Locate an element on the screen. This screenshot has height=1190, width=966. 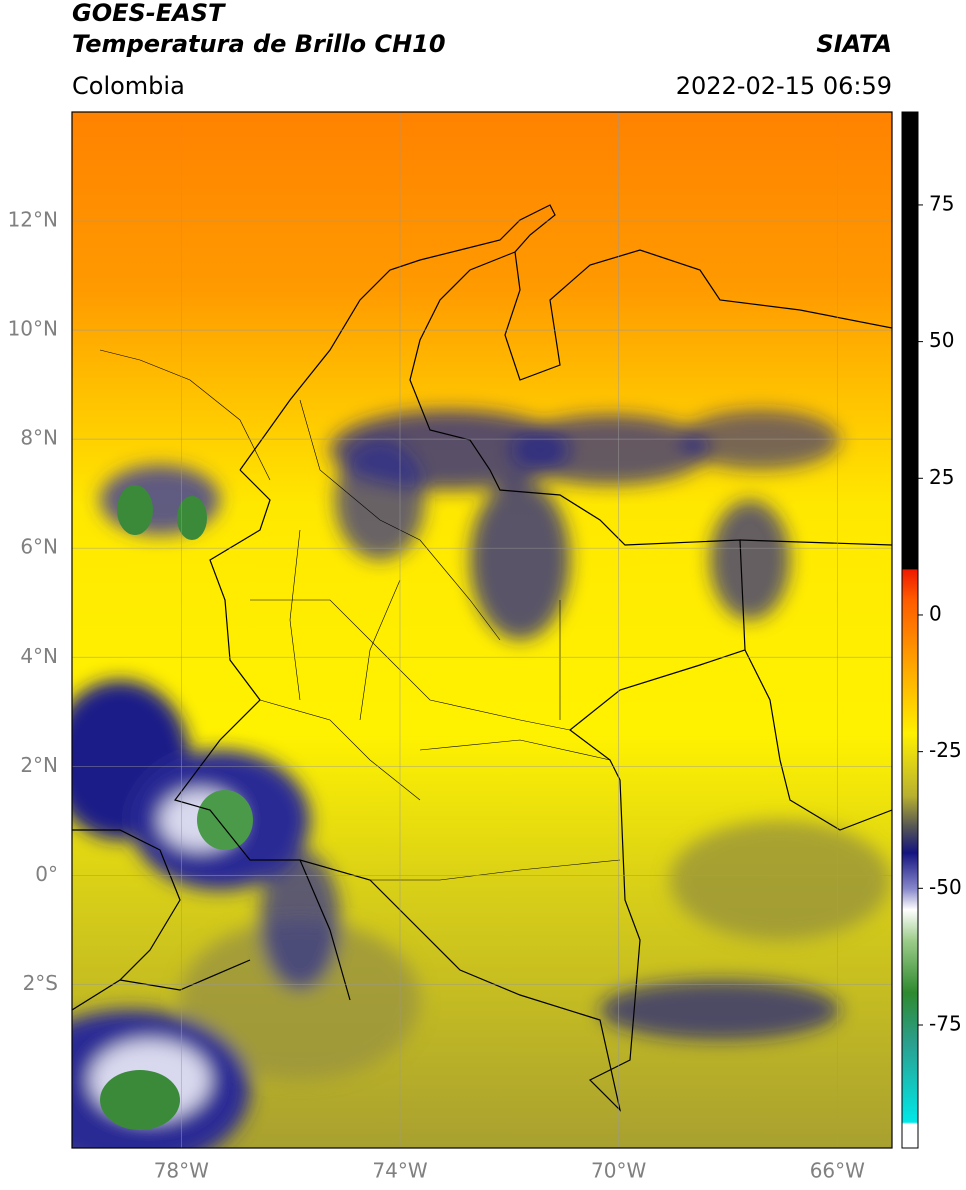
lat-tick-label: 2°S is located at coordinates (40, 983).